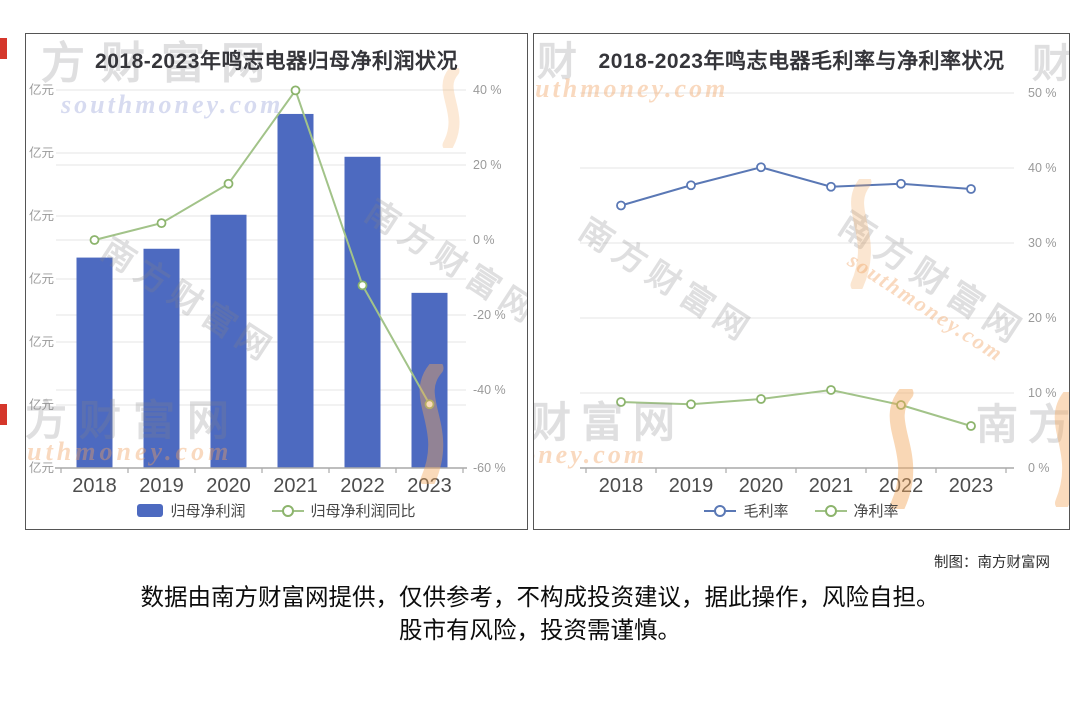  What do you see at coordinates (363, 511) in the screenshot?
I see `legend-label: 归母净利润同比` at bounding box center [363, 511].